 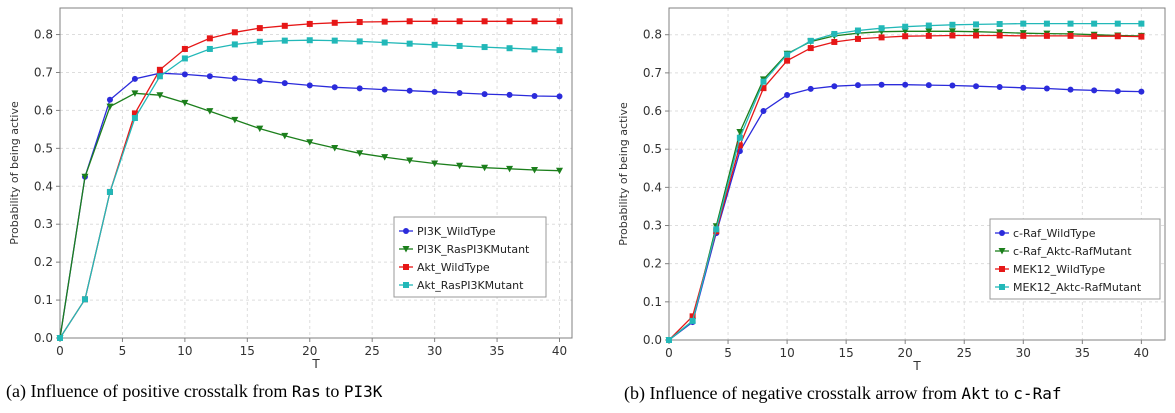 What do you see at coordinates (634, 393) in the screenshot?
I see `caption-b-prefix: (b)` at bounding box center [634, 393].